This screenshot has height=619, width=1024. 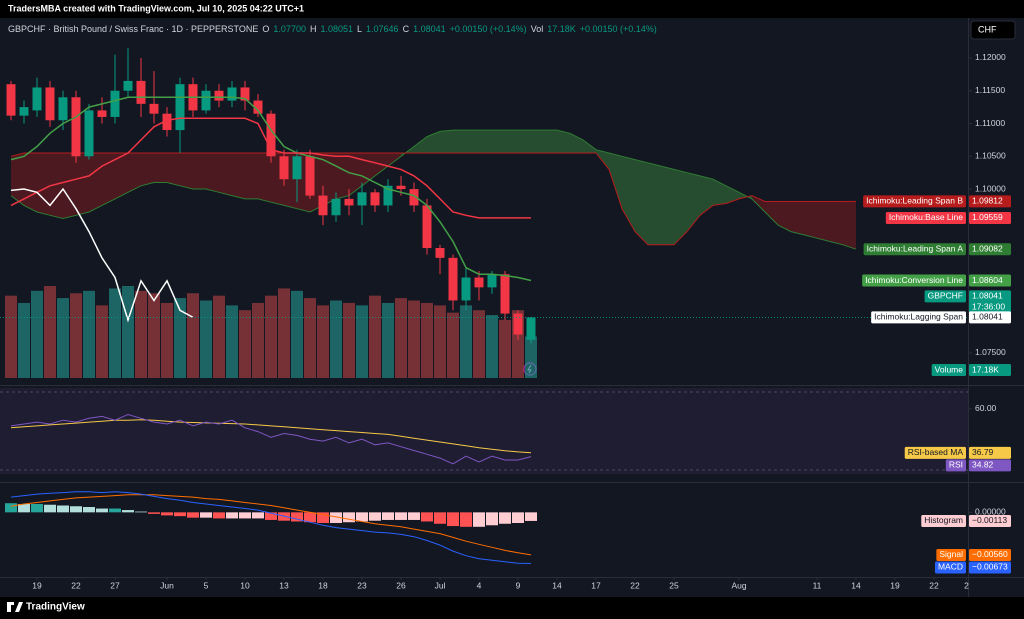 I want to click on legend-item: 1.07646, so click(x=382, y=29).